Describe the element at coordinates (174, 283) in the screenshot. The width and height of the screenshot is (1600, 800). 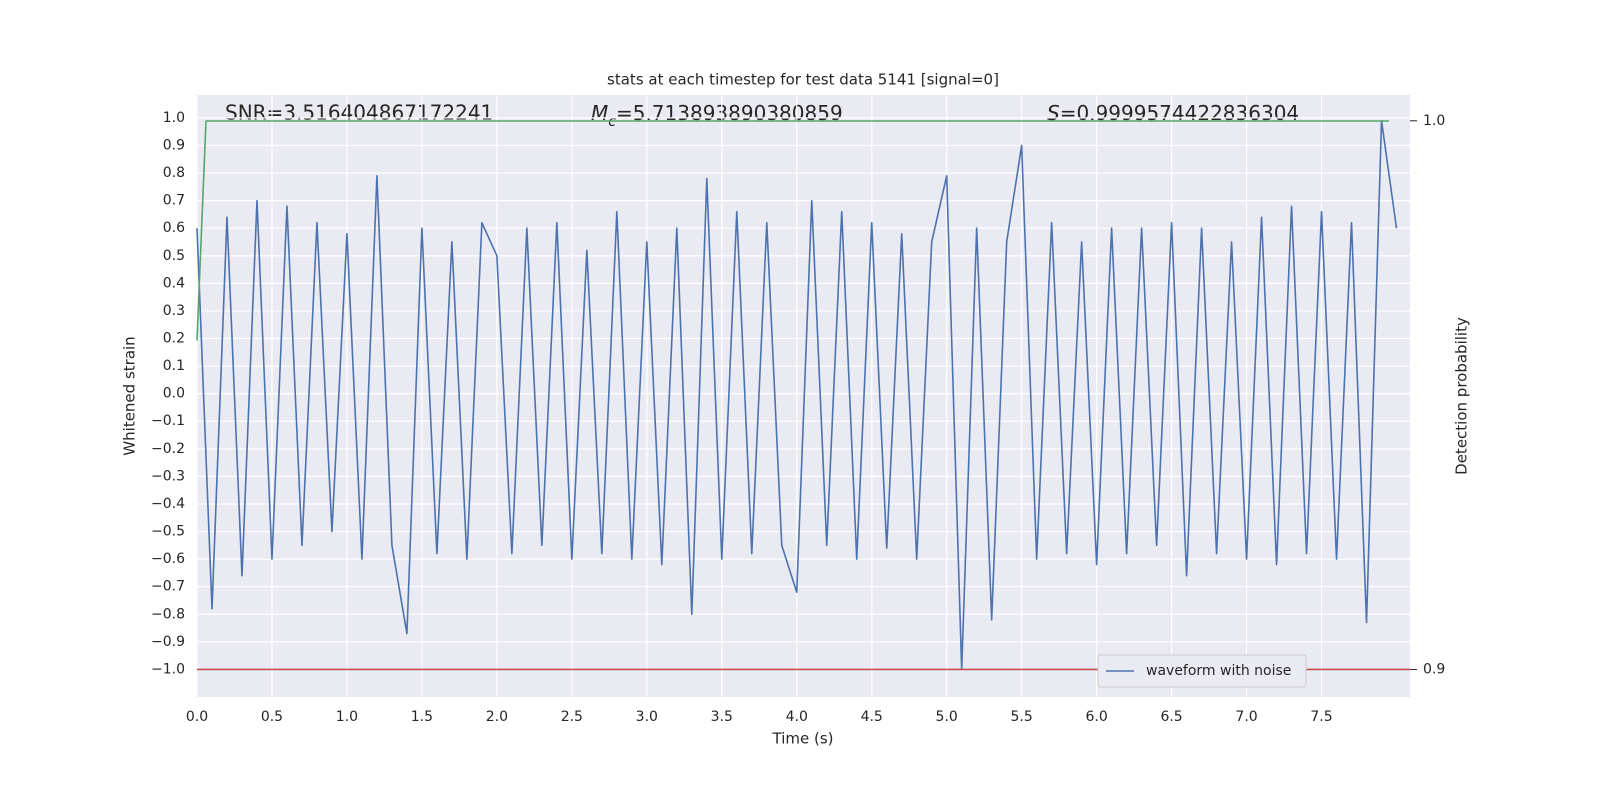
I see `y-tick-label: 0.4` at that location.